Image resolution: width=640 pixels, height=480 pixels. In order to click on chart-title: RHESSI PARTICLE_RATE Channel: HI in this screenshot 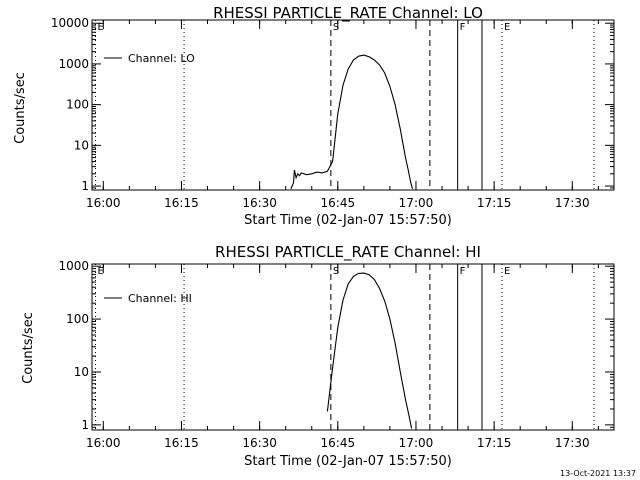, I will do `click(348, 252)`.